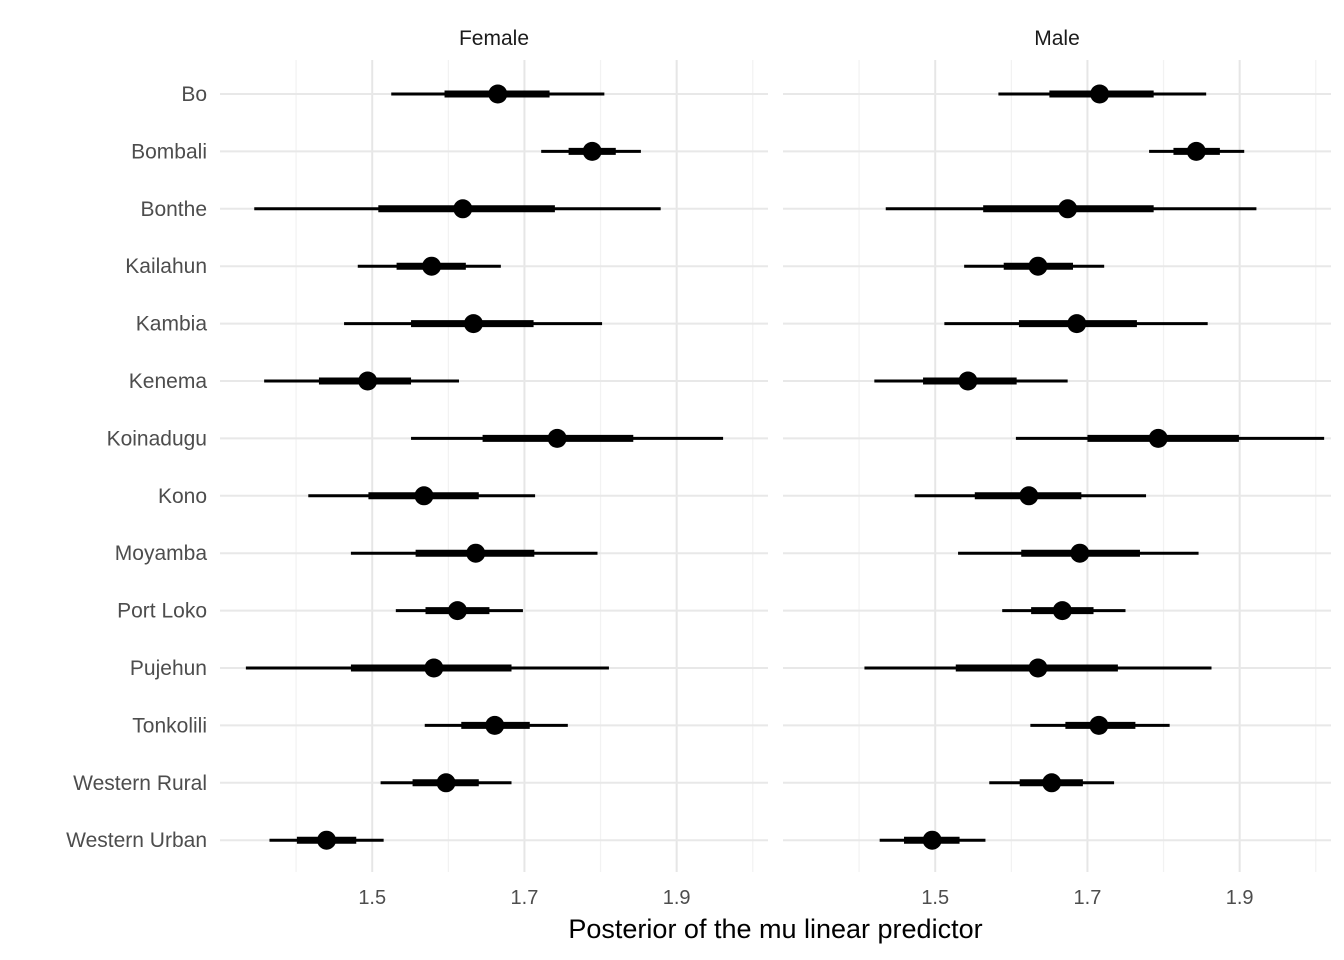 This screenshot has width=1344, height=960. I want to click on x-tick-labels: 1.5 1.7 1.9 1.5 1.7 1.9, so click(805, 898).